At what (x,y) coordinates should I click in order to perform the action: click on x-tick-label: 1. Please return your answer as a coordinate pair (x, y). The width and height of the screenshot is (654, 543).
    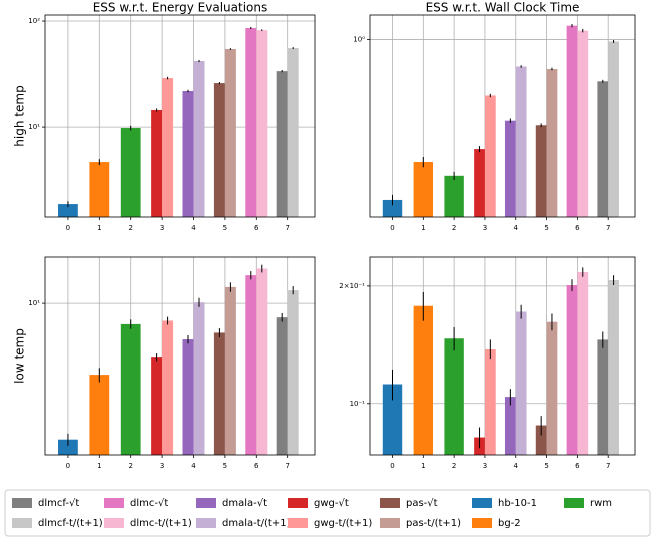
    Looking at the image, I should click on (99, 228).